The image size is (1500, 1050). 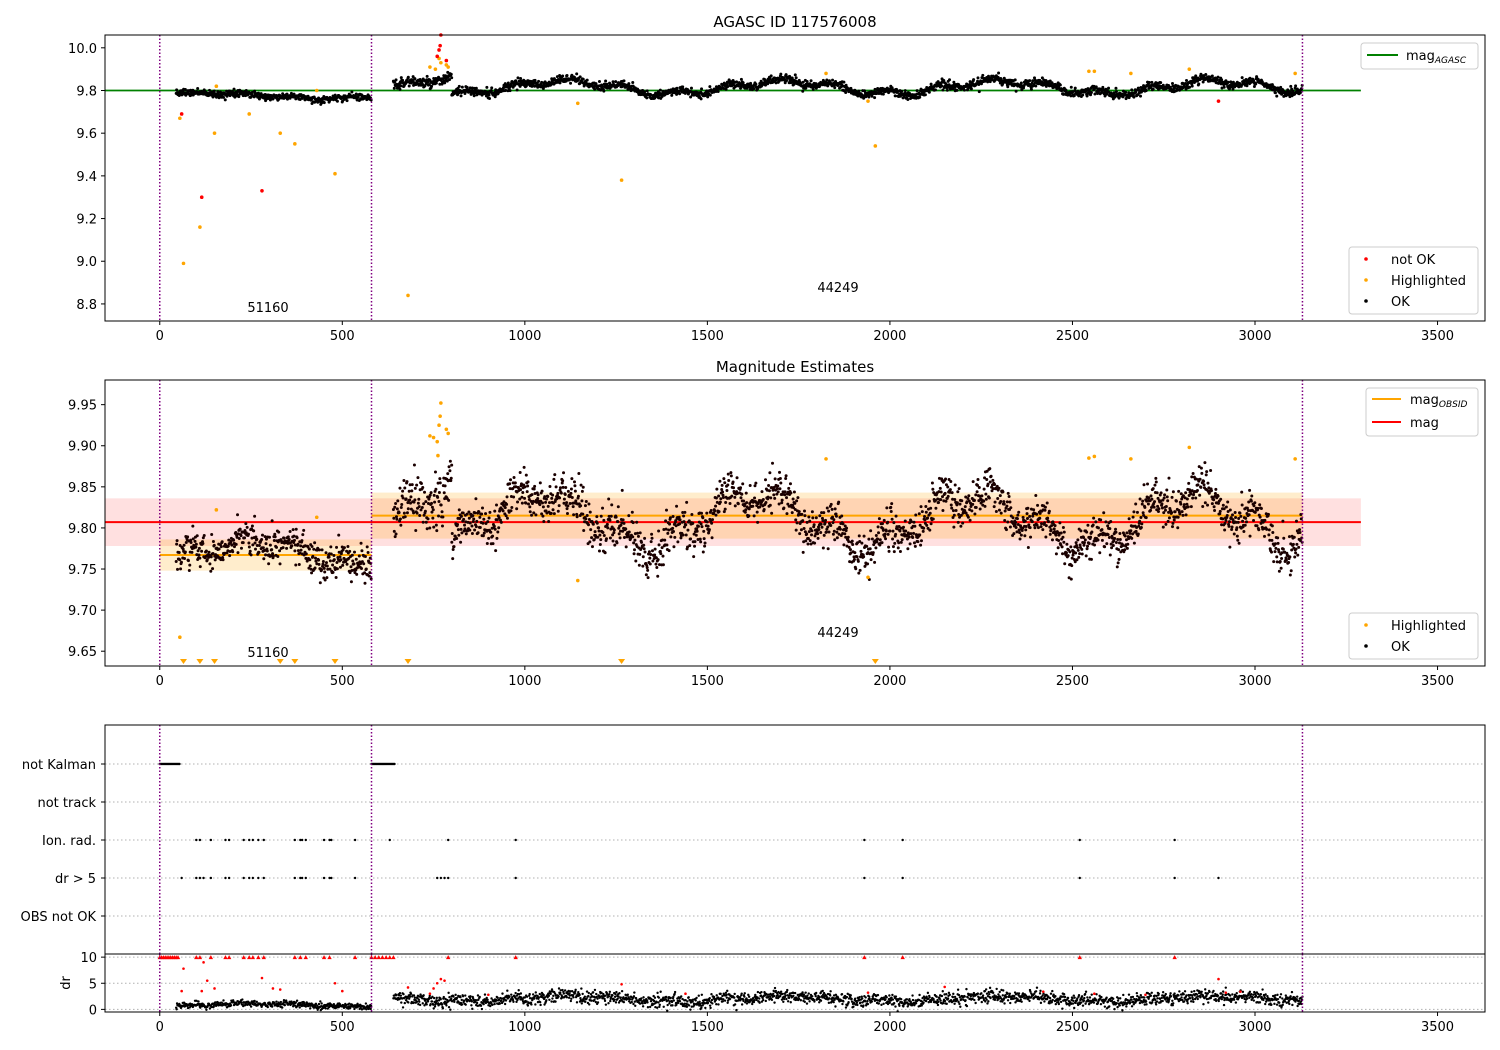 What do you see at coordinates (441, 62) in the screenshot?
I see `highlighted-point` at bounding box center [441, 62].